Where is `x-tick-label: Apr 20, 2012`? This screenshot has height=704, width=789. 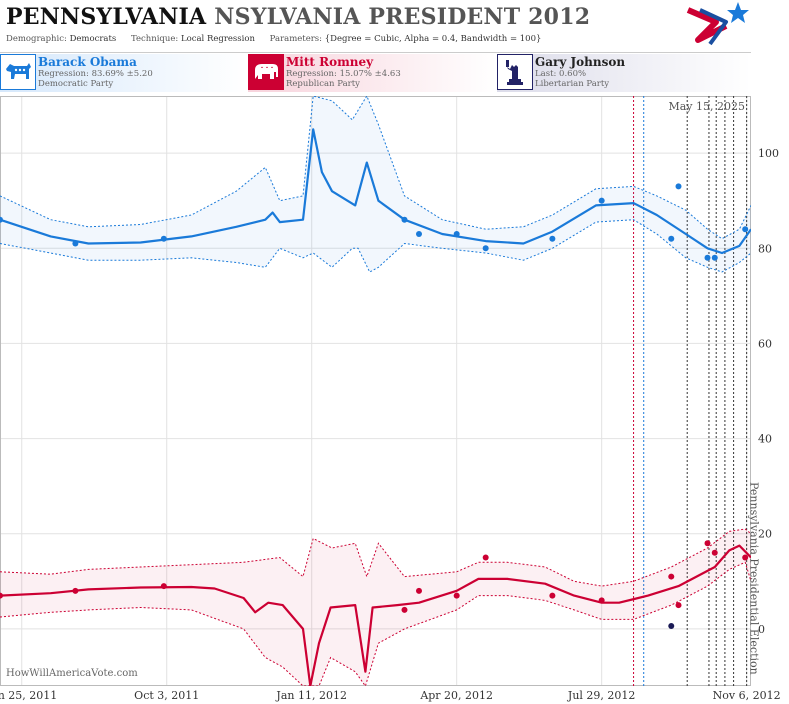
x-tick-label: Apr 20, 2012 is located at coordinates (456, 695).